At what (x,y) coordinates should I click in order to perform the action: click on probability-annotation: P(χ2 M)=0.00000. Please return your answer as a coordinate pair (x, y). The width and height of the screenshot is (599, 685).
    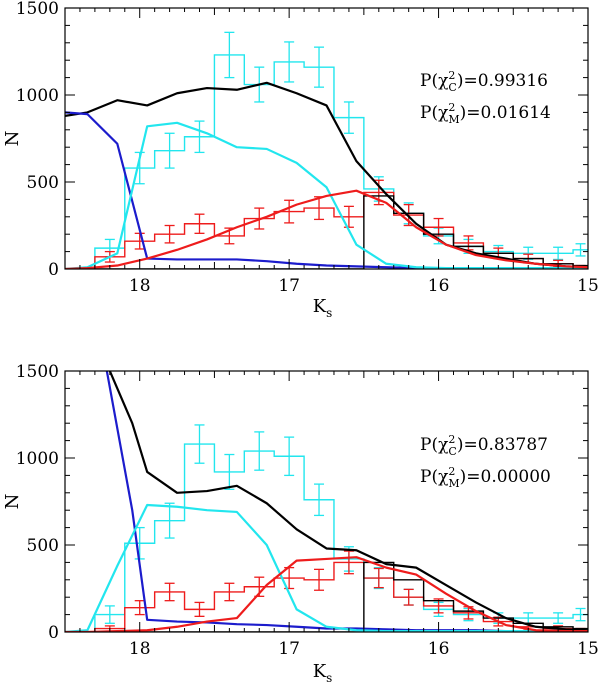
    Looking at the image, I should click on (485, 477).